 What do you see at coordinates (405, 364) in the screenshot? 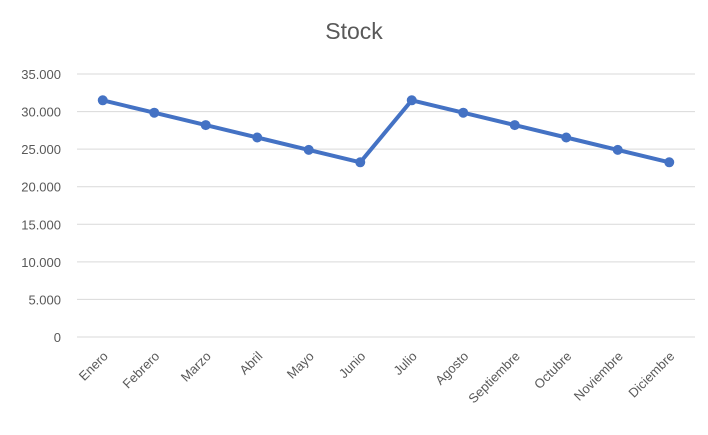
I see `x-tick-label: Julio` at bounding box center [405, 364].